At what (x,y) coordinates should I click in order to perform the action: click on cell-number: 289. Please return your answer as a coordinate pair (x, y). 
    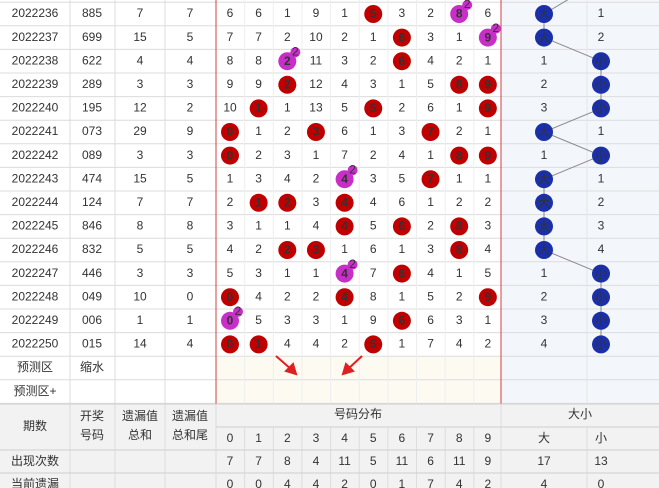
    Looking at the image, I should click on (92, 84).